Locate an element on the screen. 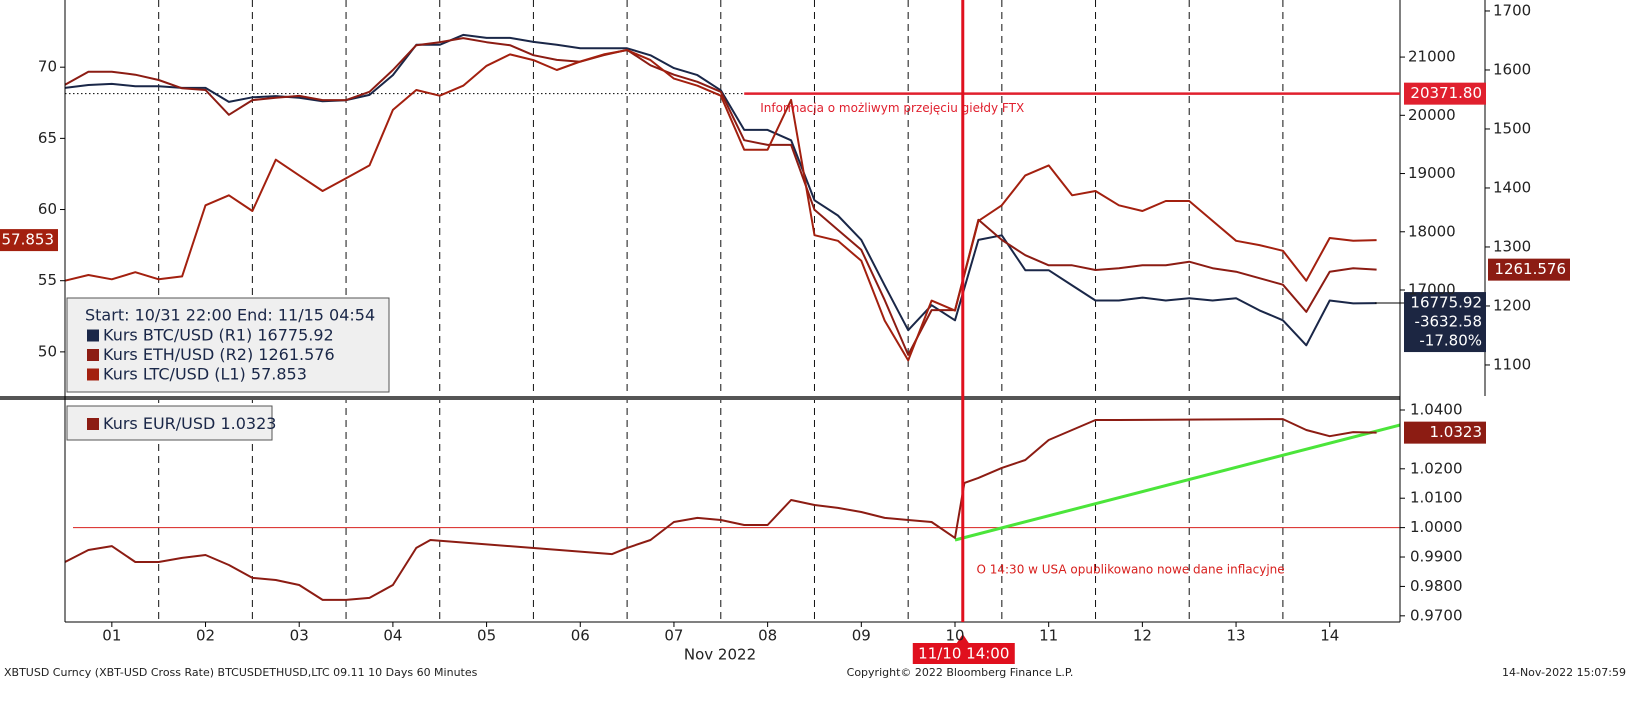 The width and height of the screenshot is (1630, 708). value-tag-label: 20371.80 is located at coordinates (1446, 93).